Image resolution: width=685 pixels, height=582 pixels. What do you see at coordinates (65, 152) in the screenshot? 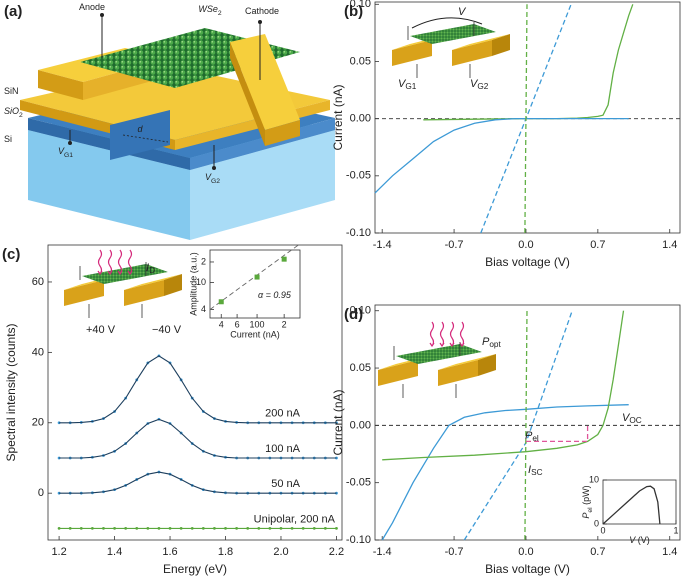
I see `schematic-label: VG1` at bounding box center [65, 152].